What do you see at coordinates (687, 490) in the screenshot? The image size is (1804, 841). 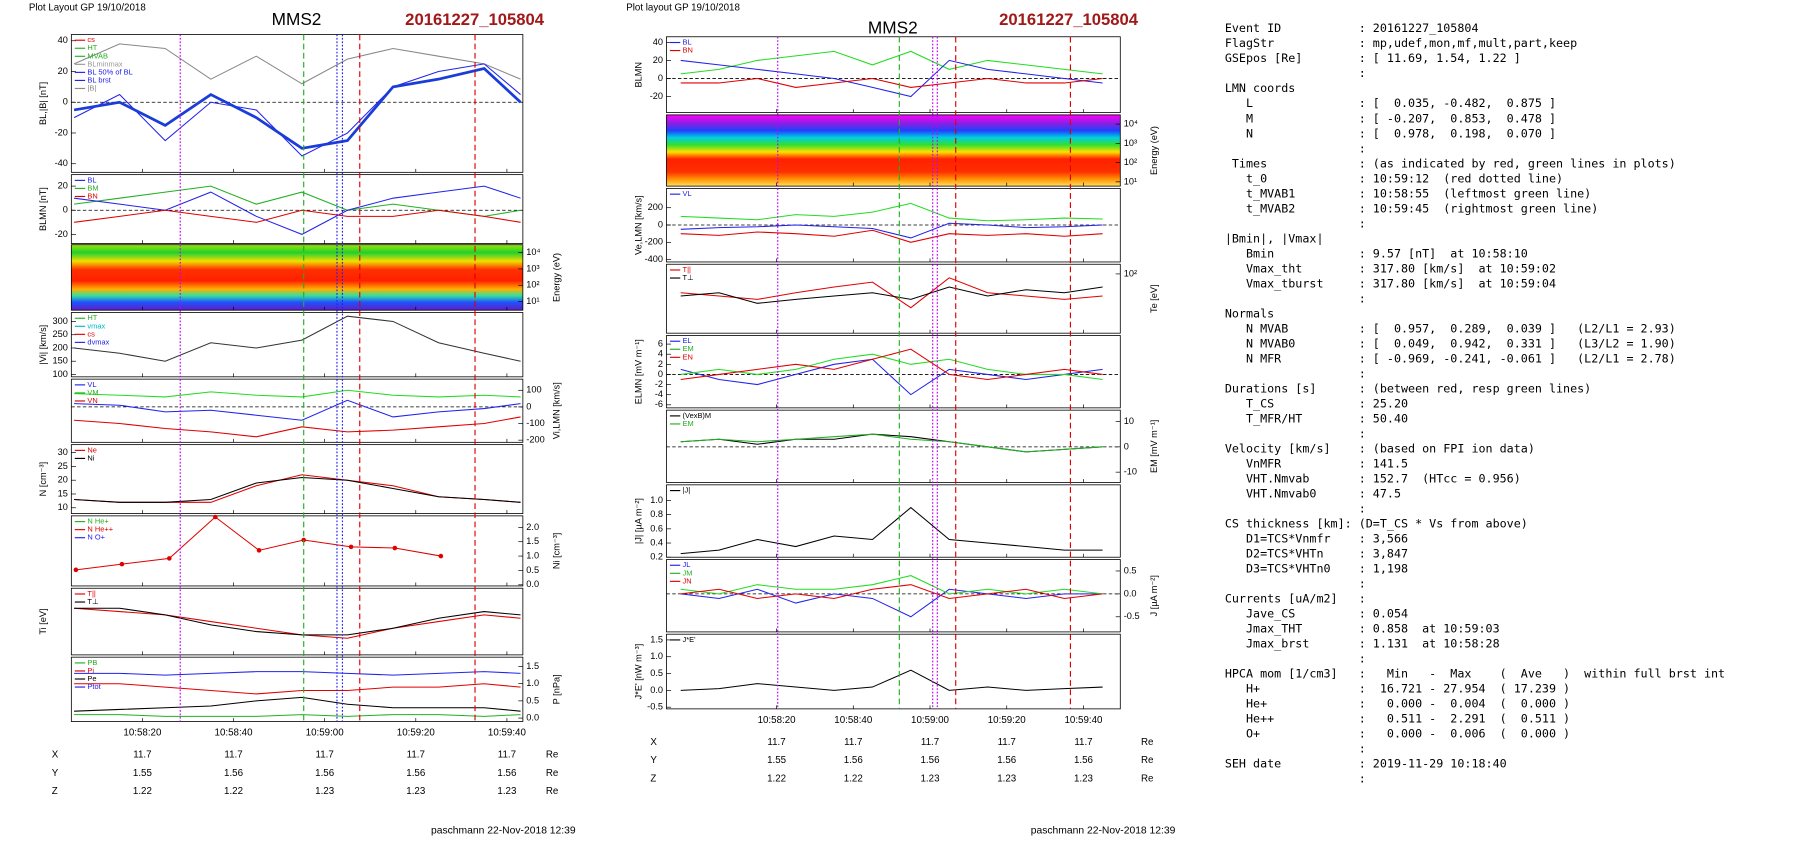 I see `legend-label: |J|` at bounding box center [687, 490].